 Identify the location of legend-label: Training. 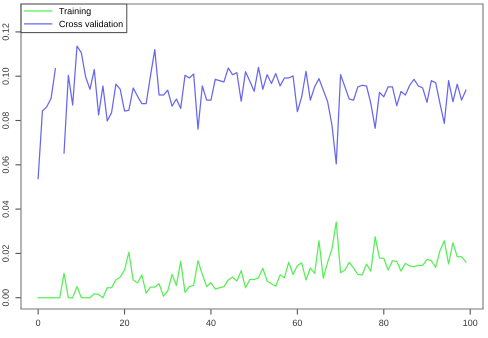
(75, 12).